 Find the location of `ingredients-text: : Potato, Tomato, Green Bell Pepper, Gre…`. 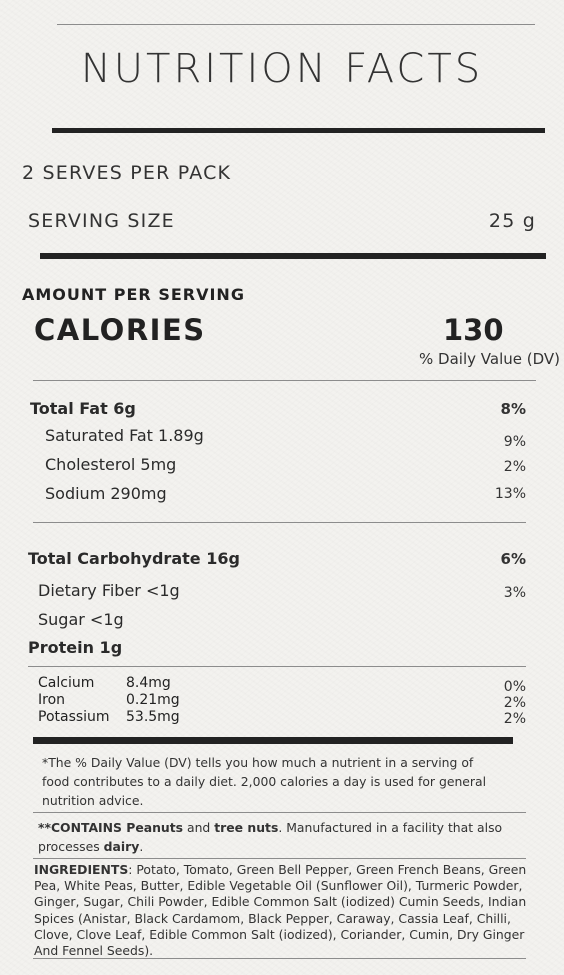

ingredients-text: : Potato, Tomato, Green Bell Pepper, Gre… is located at coordinates (280, 910).